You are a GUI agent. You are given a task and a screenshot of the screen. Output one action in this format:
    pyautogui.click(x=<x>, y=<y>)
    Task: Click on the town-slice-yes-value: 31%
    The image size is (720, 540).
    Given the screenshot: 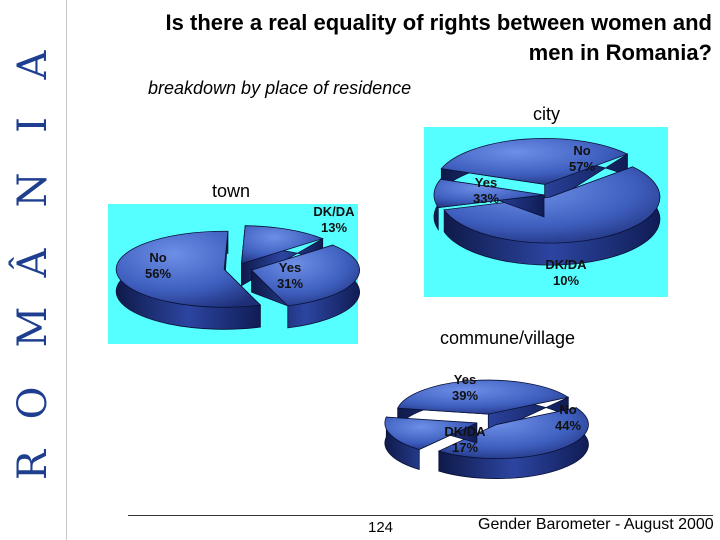 What is the action you would take?
    pyautogui.click(x=290, y=283)
    